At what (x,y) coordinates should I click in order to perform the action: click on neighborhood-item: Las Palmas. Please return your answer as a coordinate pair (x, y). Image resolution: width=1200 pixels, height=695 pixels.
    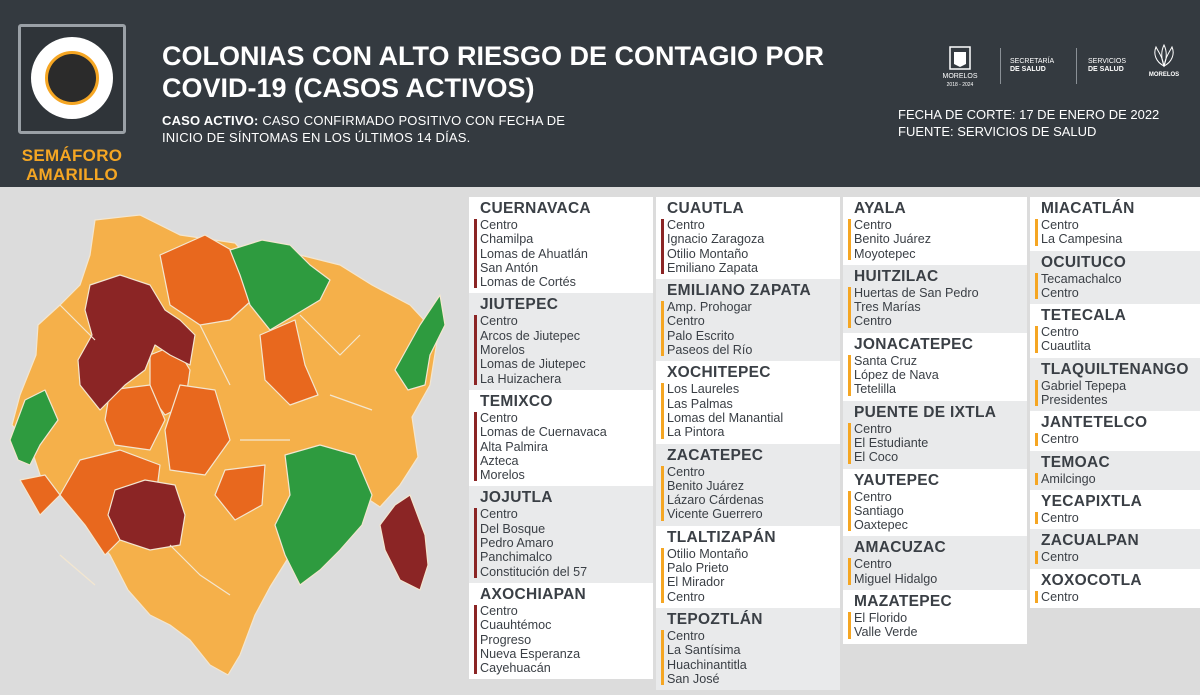
    Looking at the image, I should click on (700, 403).